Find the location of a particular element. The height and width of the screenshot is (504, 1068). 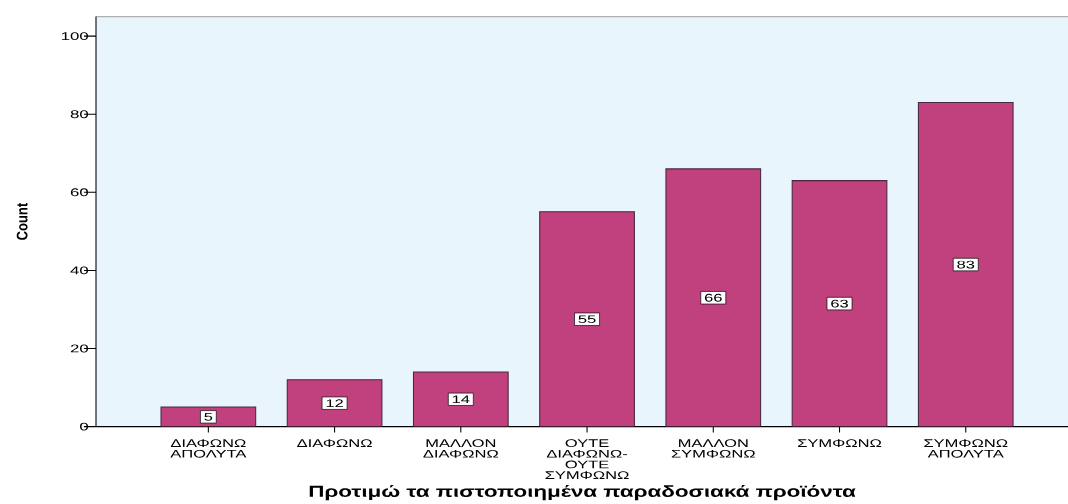

y-tick-label: 20 is located at coordinates (79, 348).